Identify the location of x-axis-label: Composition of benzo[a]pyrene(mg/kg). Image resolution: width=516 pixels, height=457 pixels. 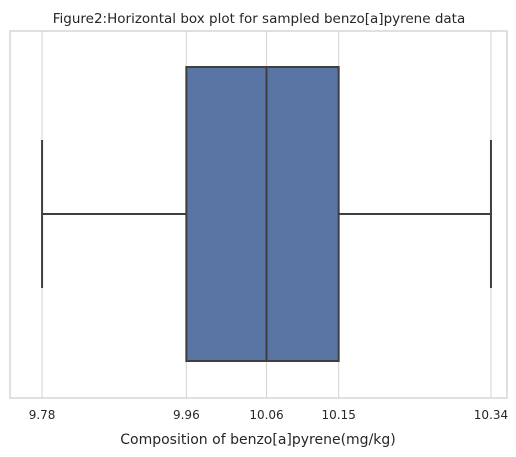
(258, 440).